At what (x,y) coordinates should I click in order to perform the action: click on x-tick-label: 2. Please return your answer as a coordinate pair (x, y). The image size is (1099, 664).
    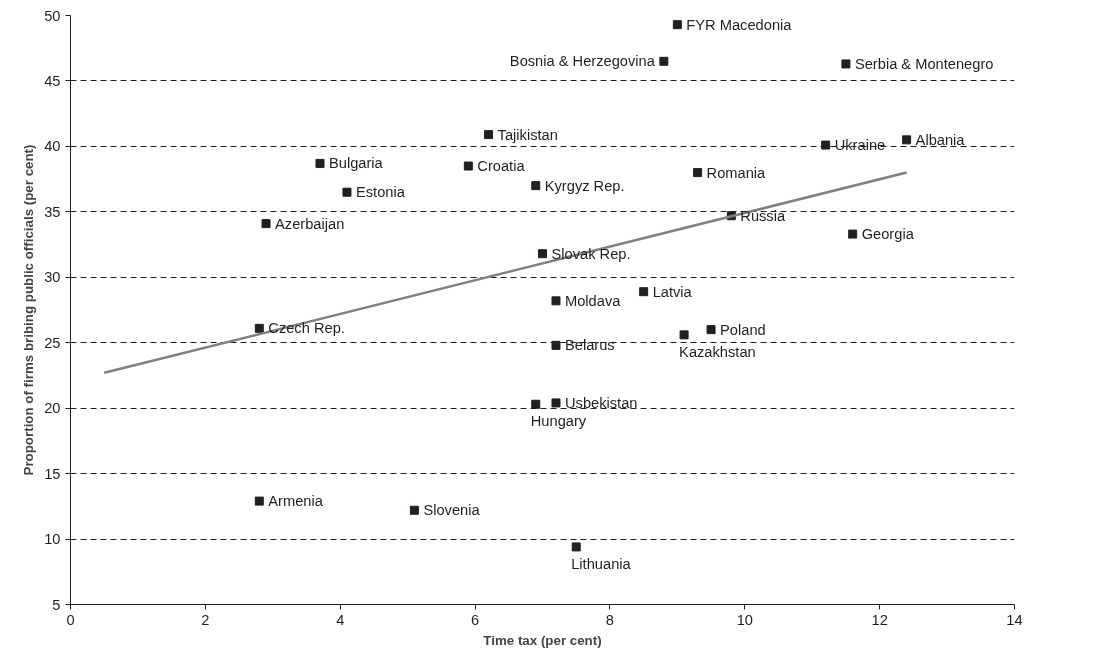
    Looking at the image, I should click on (205, 619).